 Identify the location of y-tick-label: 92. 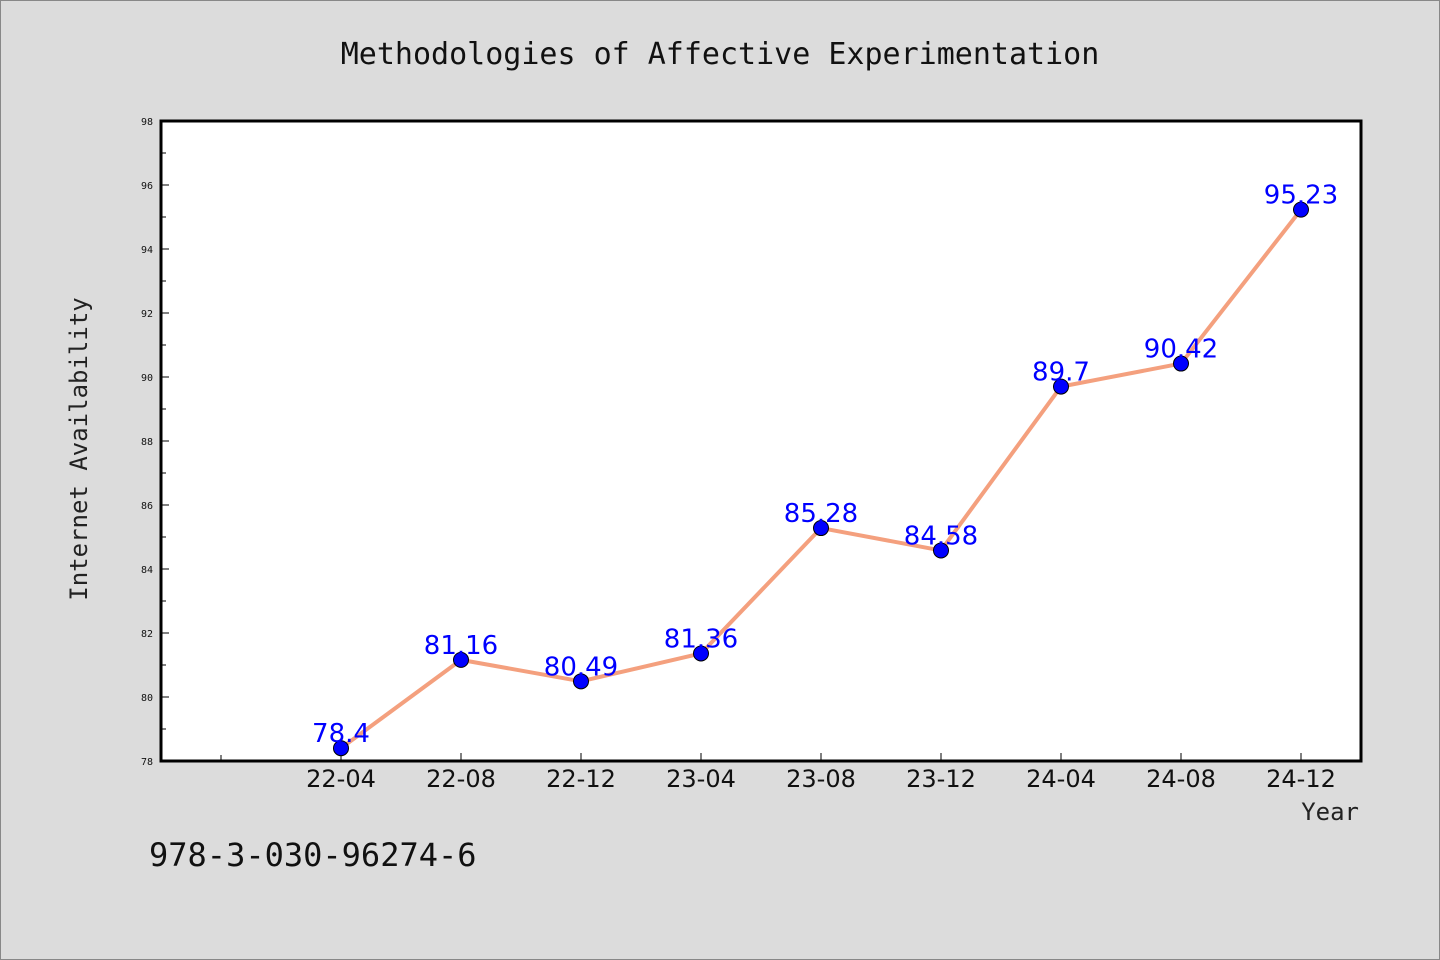
(147, 314).